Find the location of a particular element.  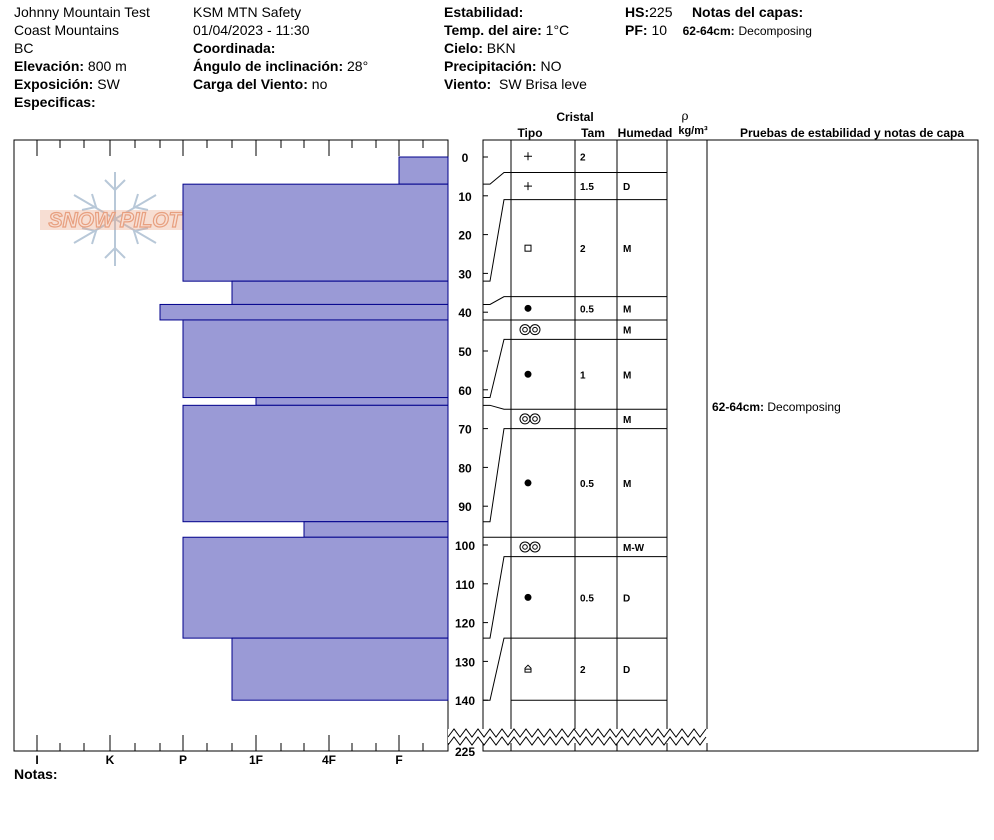

crystal-size-0: 2 is located at coordinates (583, 157).